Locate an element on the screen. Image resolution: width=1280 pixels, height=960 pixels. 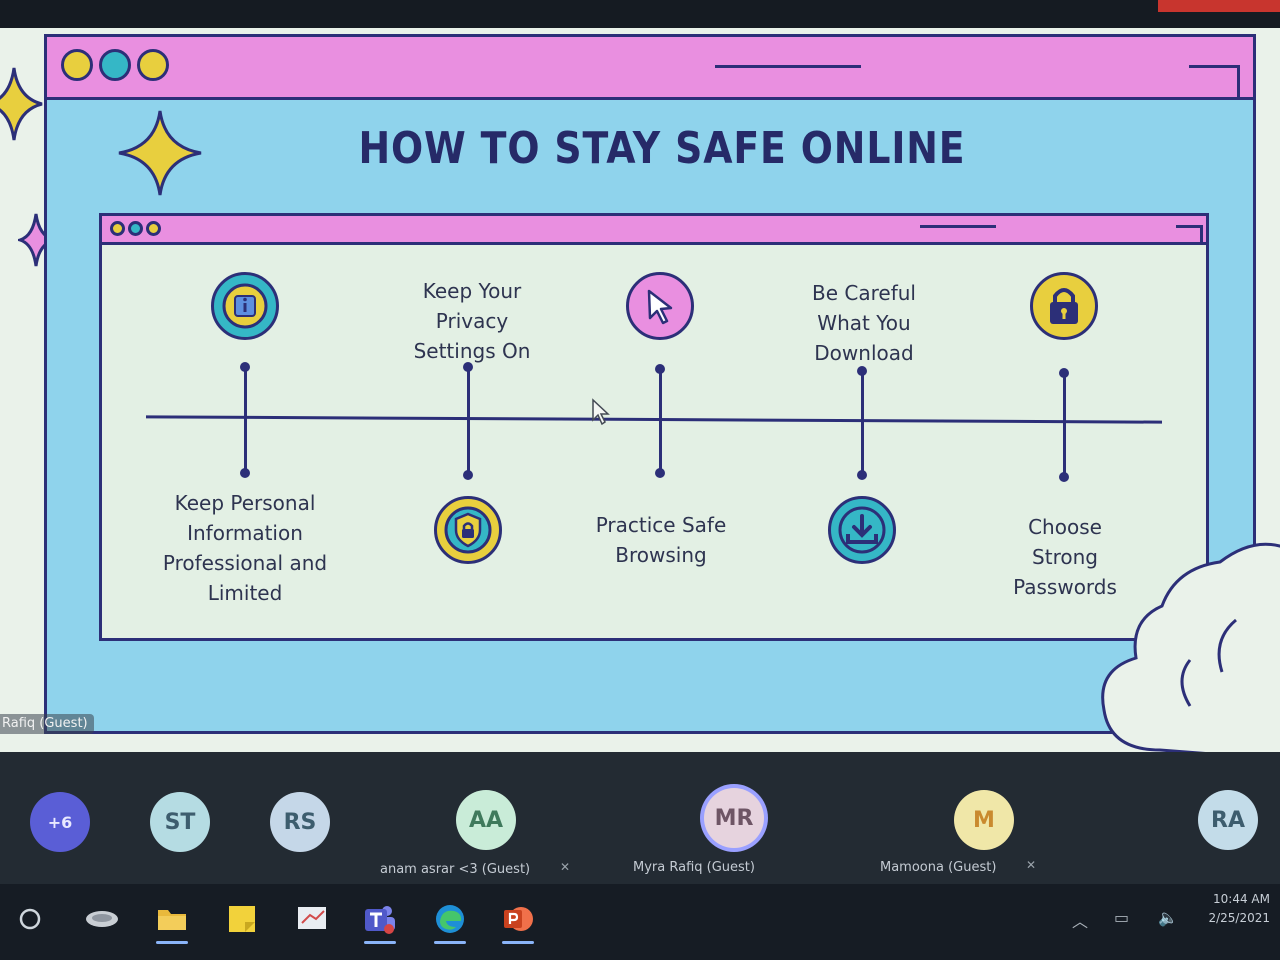
powerpoint-icon is located at coordinates (518, 921).